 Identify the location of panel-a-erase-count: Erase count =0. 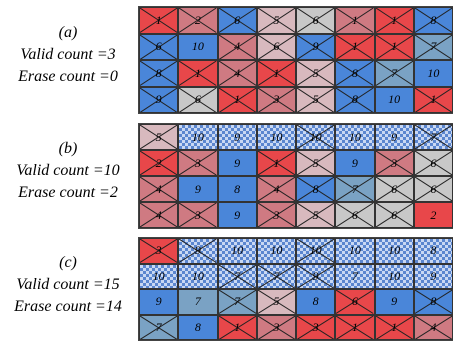
(68, 76).